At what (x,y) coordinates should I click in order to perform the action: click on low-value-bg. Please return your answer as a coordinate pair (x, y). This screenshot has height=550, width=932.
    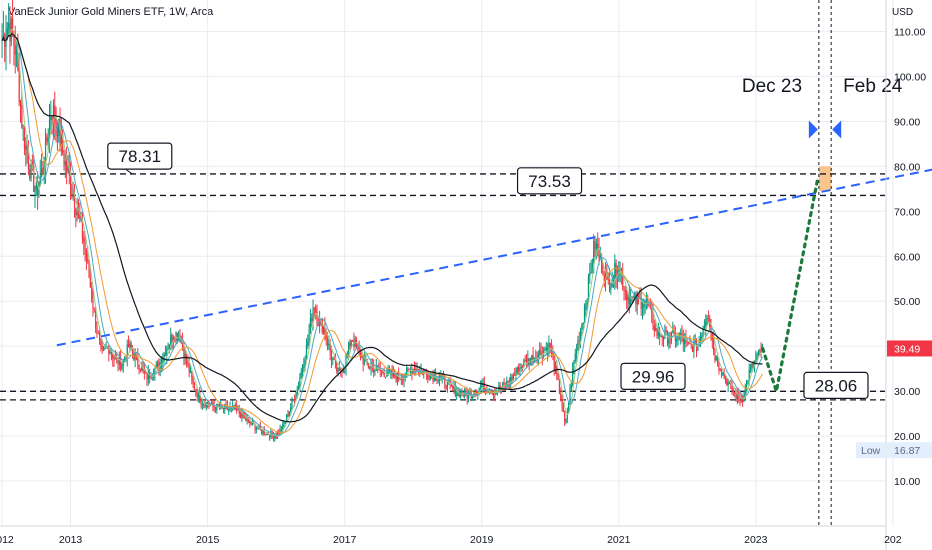
    Looking at the image, I should click on (909, 450).